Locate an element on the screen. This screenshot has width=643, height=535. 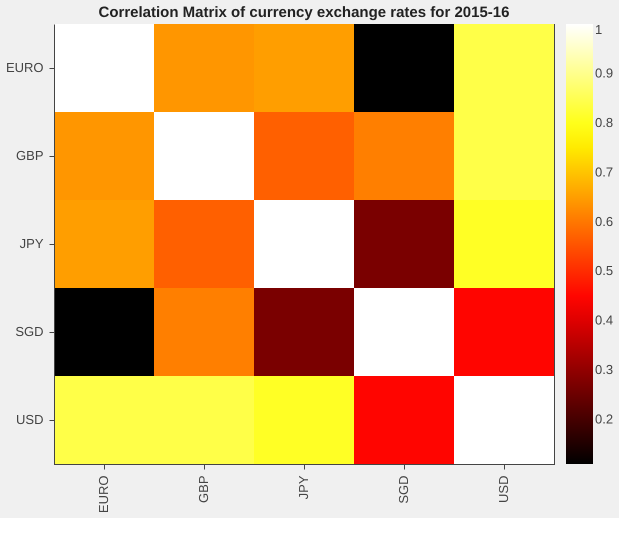
color-bar-label: 0.6 is located at coordinates (604, 221).